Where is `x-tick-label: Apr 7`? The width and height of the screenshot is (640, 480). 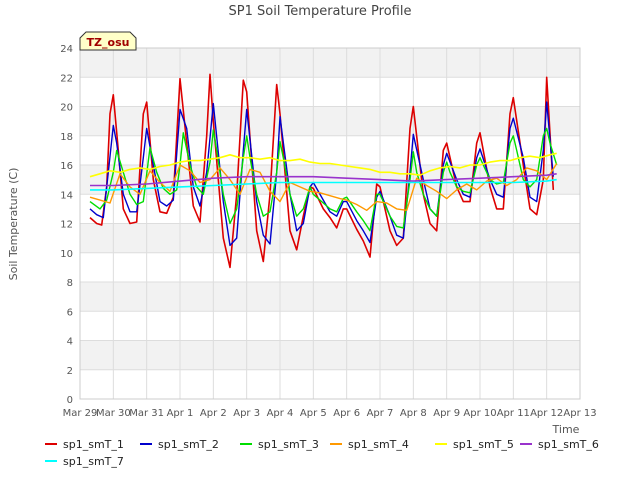 x-tick-label: Apr 7 is located at coordinates (380, 413).